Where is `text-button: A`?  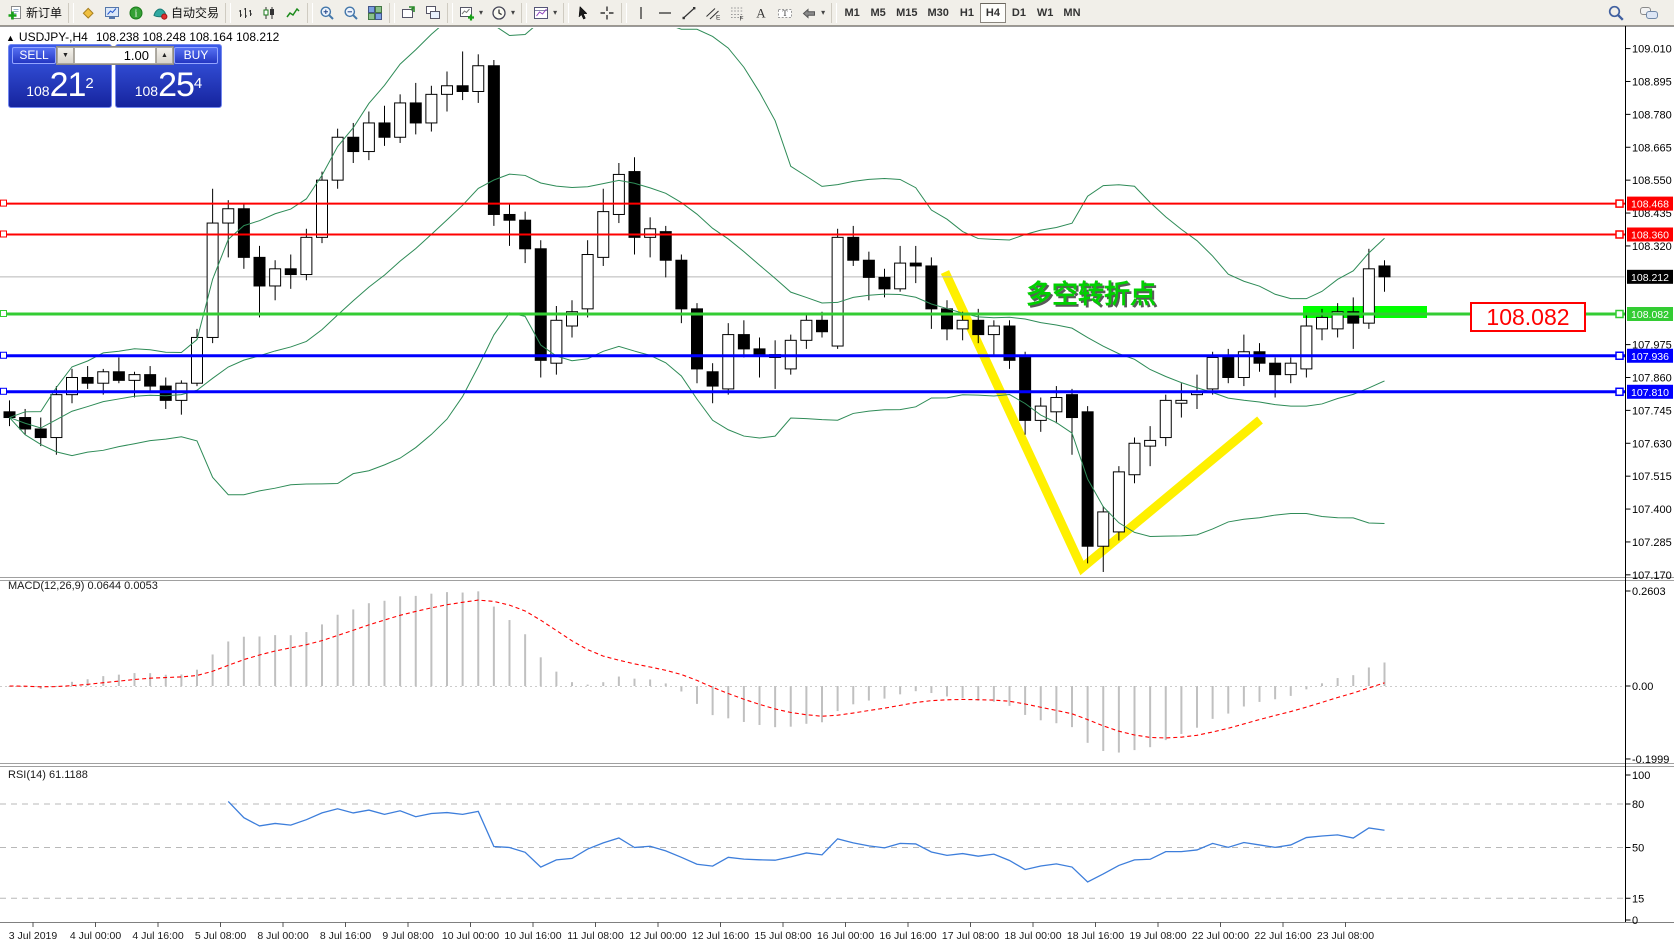 text-button: A is located at coordinates (761, 13).